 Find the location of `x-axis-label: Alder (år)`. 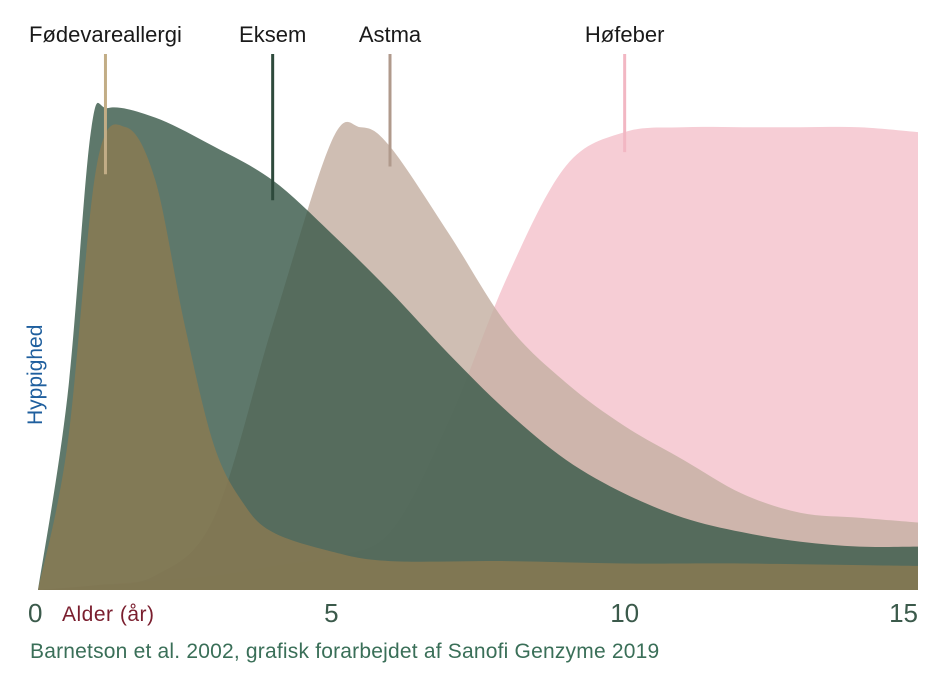

x-axis-label: Alder (år) is located at coordinates (108, 614).